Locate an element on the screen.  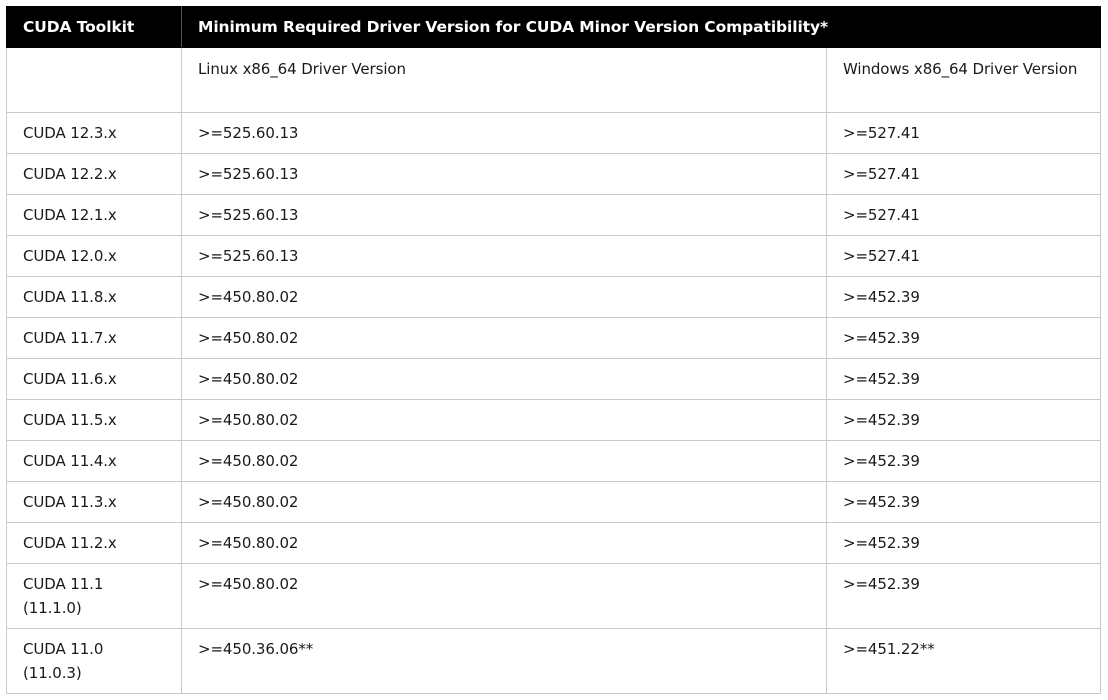
header-cuda-toolkit: CUDA Toolkit is located at coordinates (94, 27).